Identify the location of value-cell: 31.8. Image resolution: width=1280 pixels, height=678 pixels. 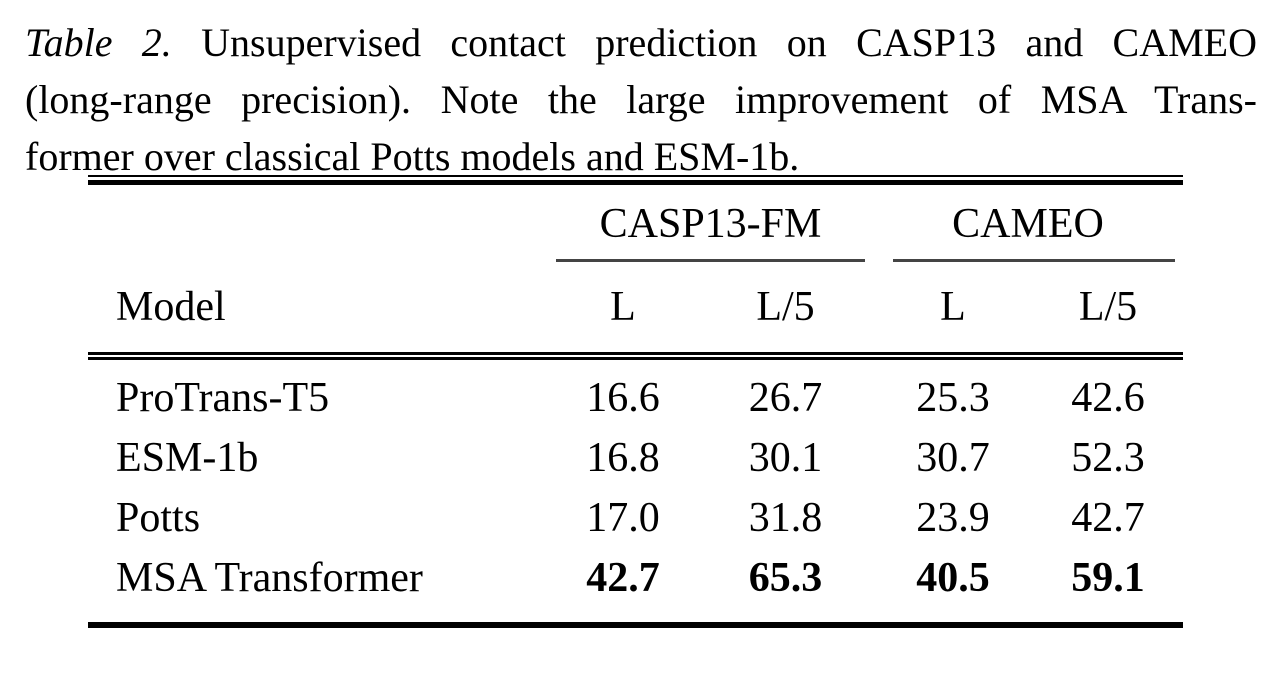
(785, 518).